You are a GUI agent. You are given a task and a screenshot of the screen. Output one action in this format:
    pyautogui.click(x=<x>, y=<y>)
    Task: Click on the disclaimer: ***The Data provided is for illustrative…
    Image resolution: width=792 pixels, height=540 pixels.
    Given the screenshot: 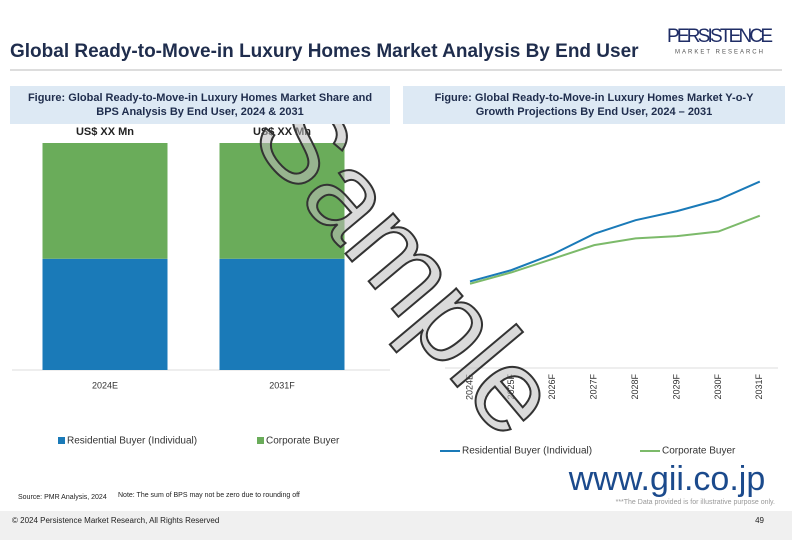 What is the action you would take?
    pyautogui.click(x=695, y=502)
    